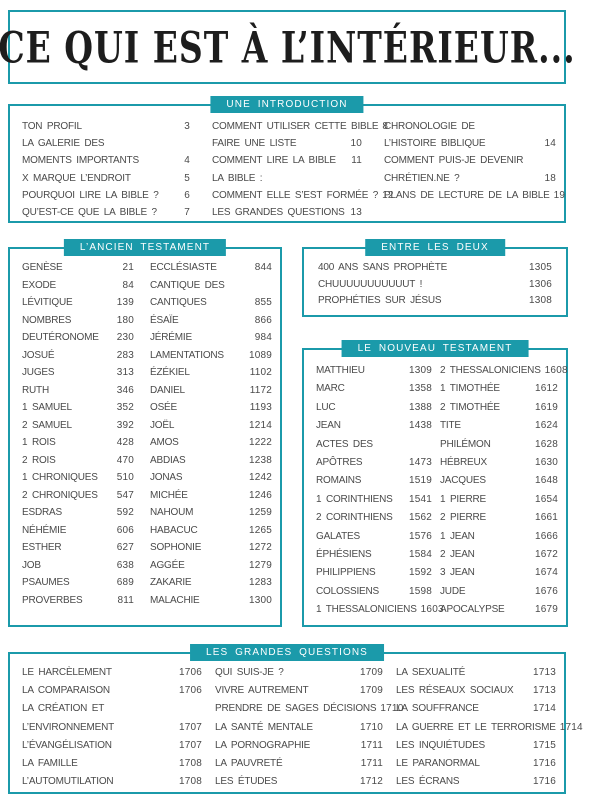 The height and width of the screenshot is (802, 600). I want to click on toc-entry: LES RÉSEAUX SOCIAUX 1713, so click(476, 691).